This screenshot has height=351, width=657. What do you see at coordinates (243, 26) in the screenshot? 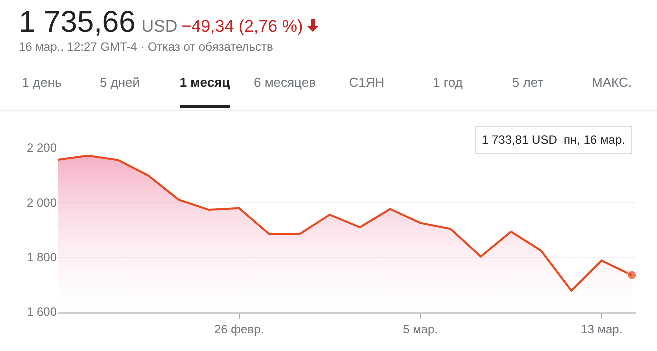
I see `text: −49,34 (2,76 %)` at bounding box center [243, 26].